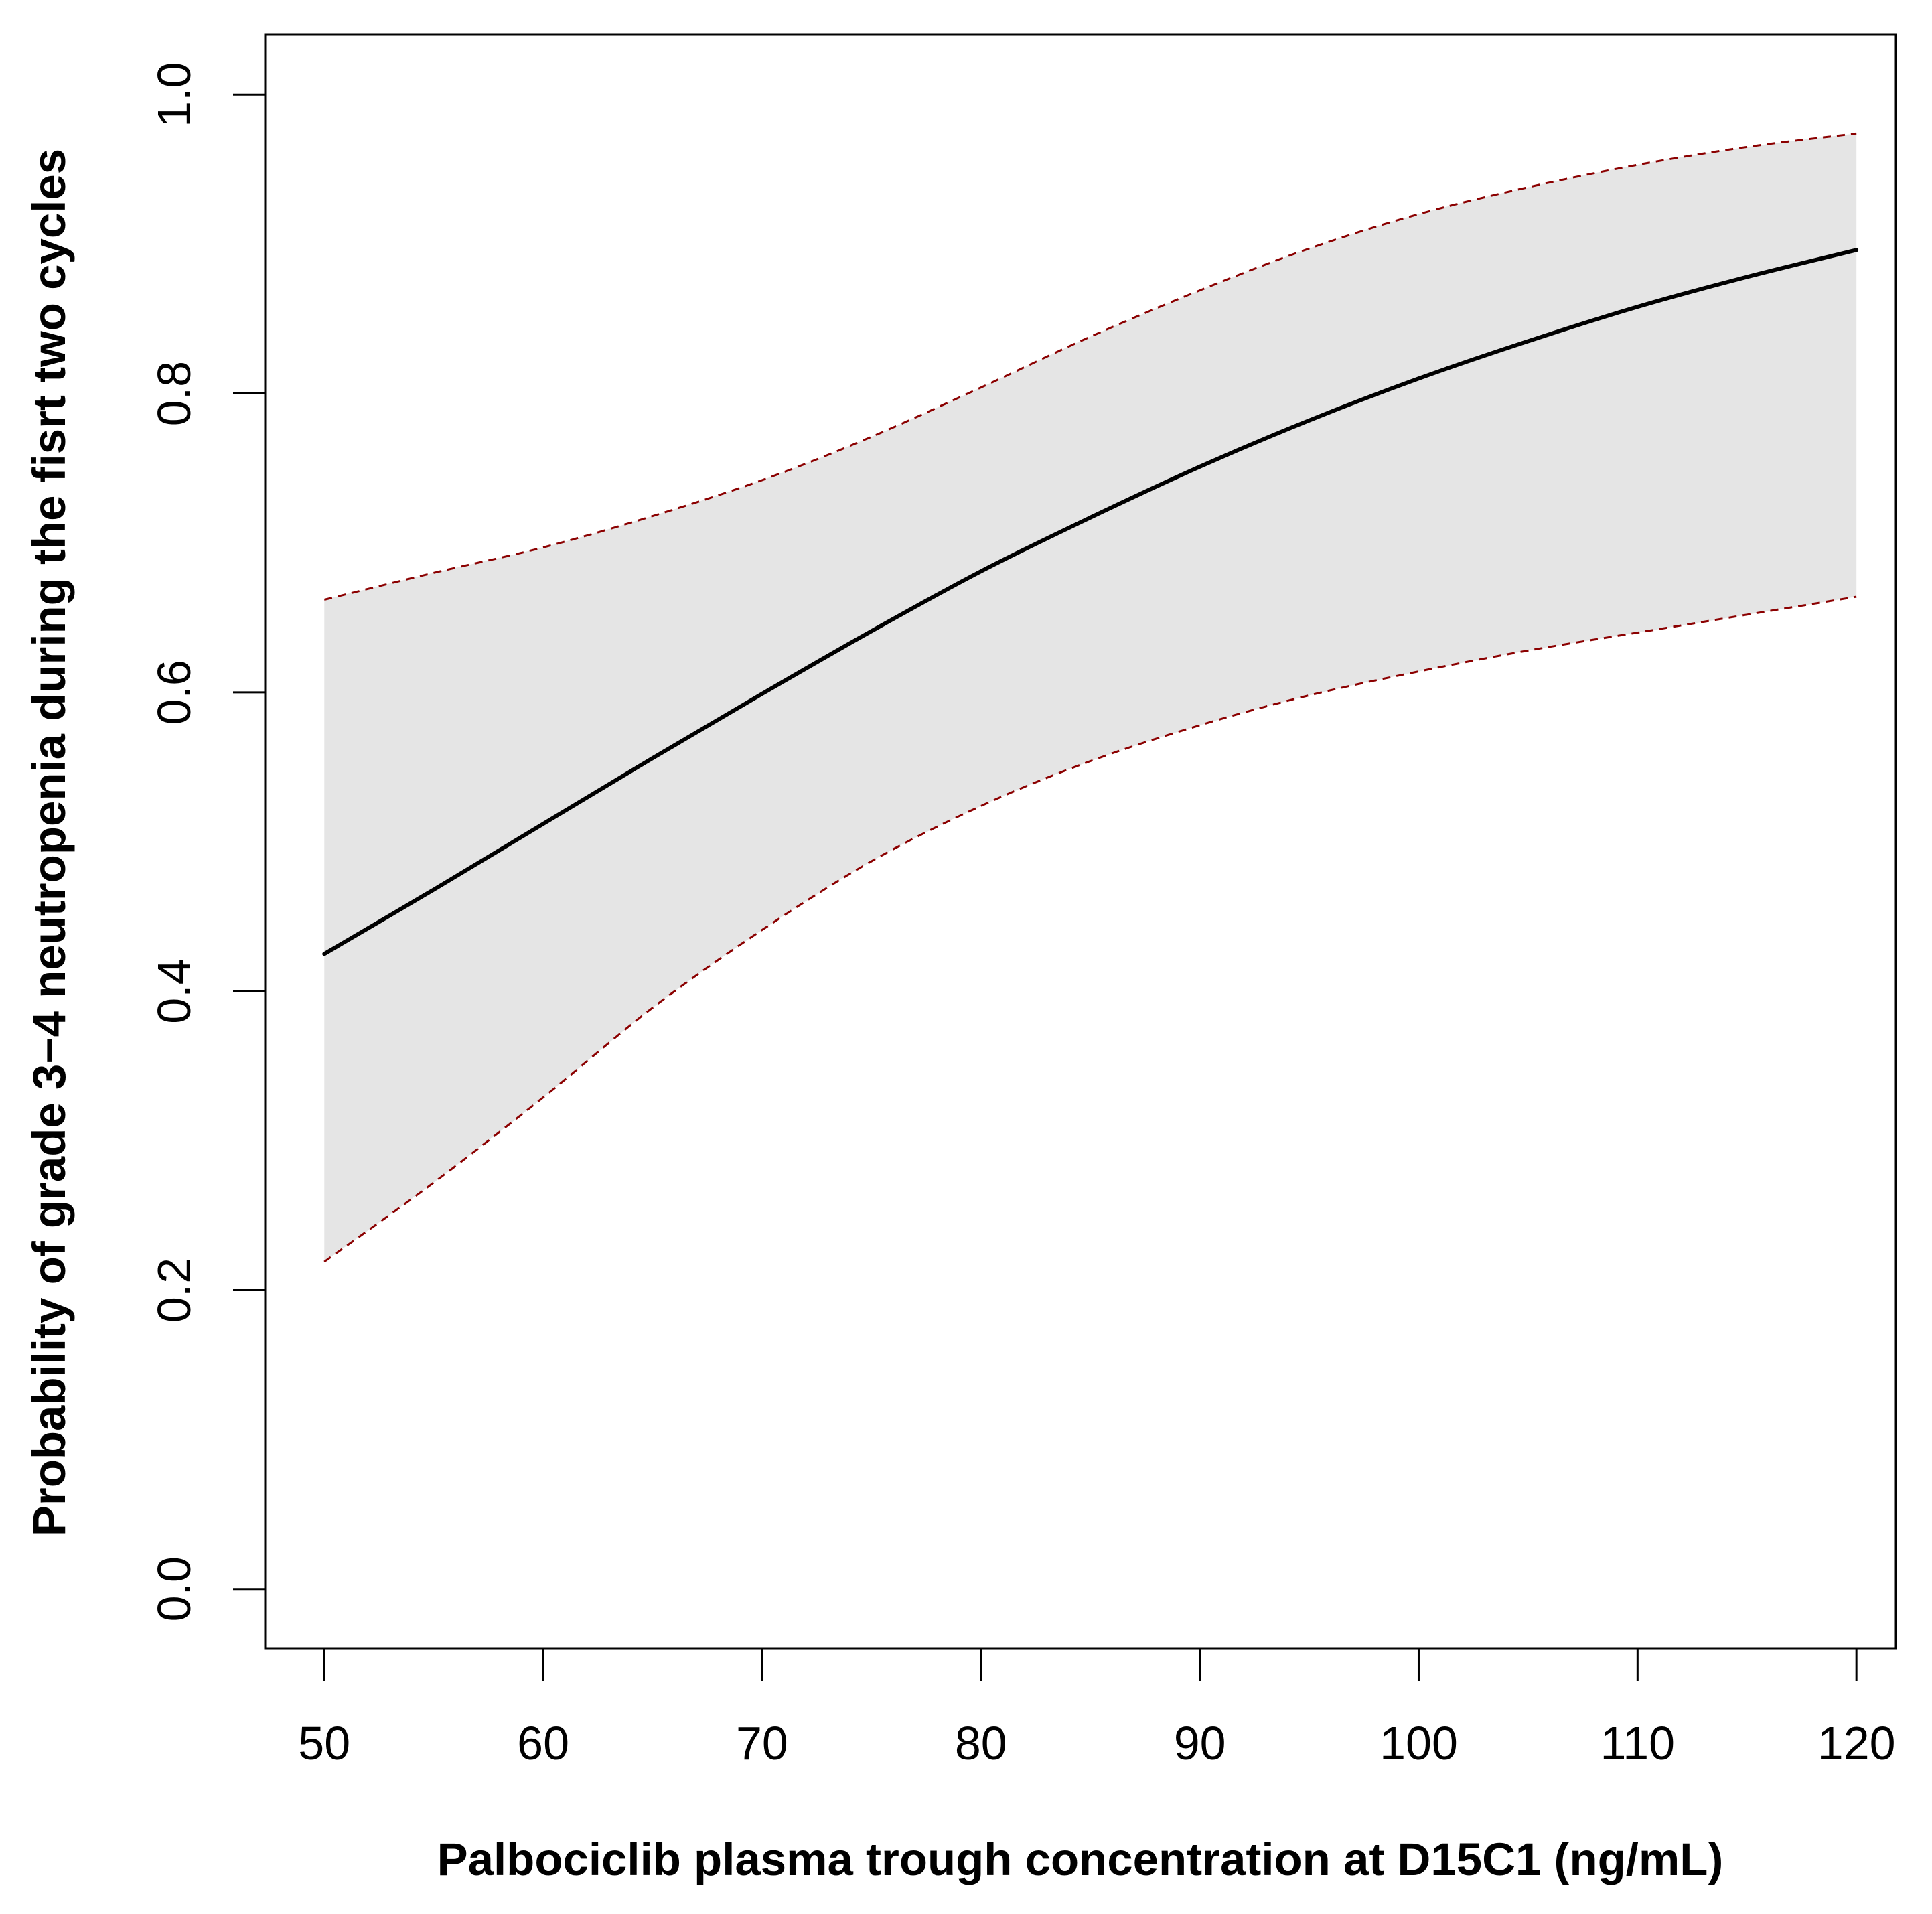 The image size is (1932, 1914). I want to click on y-tick-label: 0.2, so click(174, 1290).